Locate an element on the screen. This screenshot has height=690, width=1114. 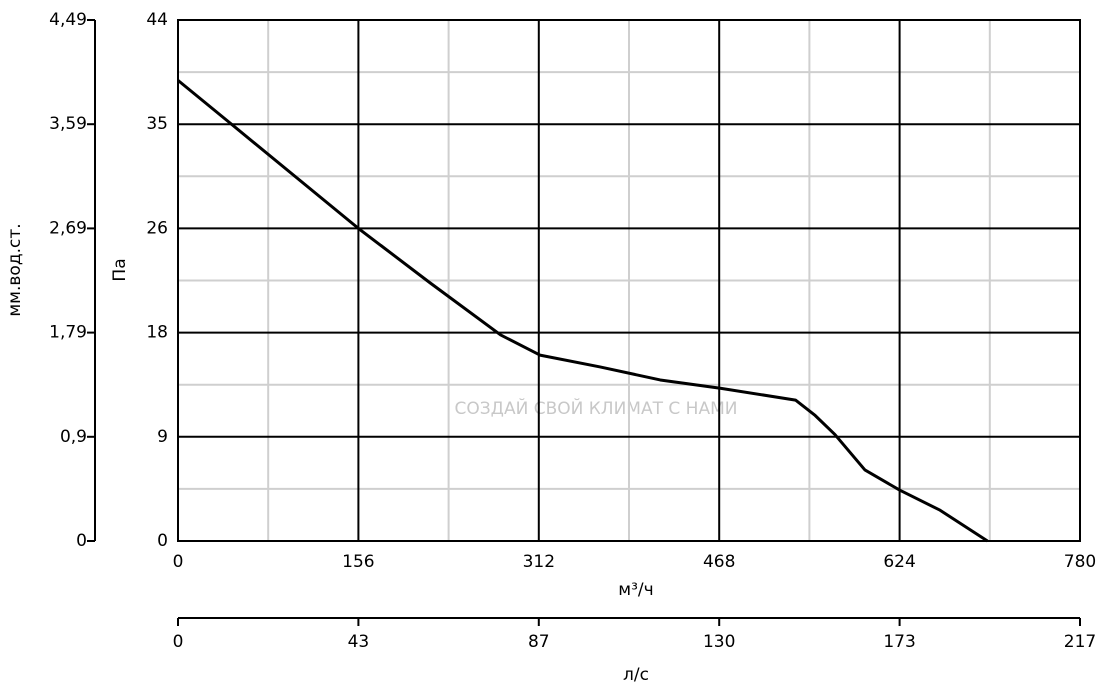
x2-tick-label: 130 is located at coordinates (719, 642).